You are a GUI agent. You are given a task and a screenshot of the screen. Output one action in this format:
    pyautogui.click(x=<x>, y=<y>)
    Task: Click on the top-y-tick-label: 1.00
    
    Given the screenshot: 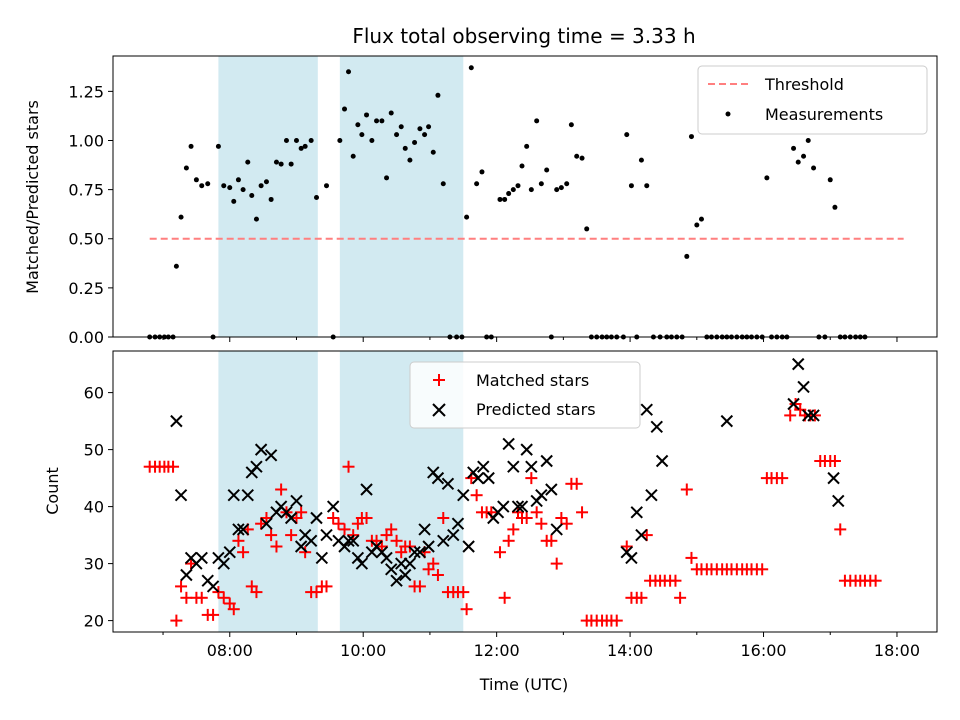 What is the action you would take?
    pyautogui.click(x=86, y=140)
    